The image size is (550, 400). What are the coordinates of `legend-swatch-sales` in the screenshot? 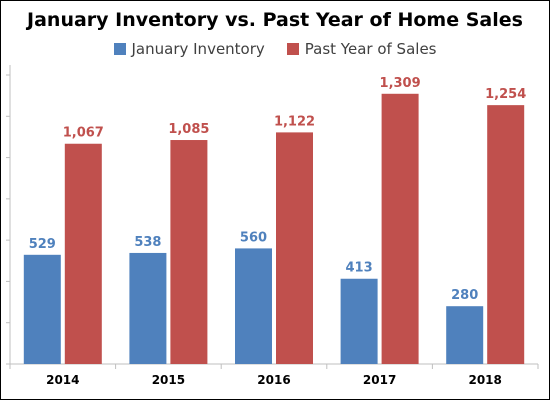 It's located at (292, 49).